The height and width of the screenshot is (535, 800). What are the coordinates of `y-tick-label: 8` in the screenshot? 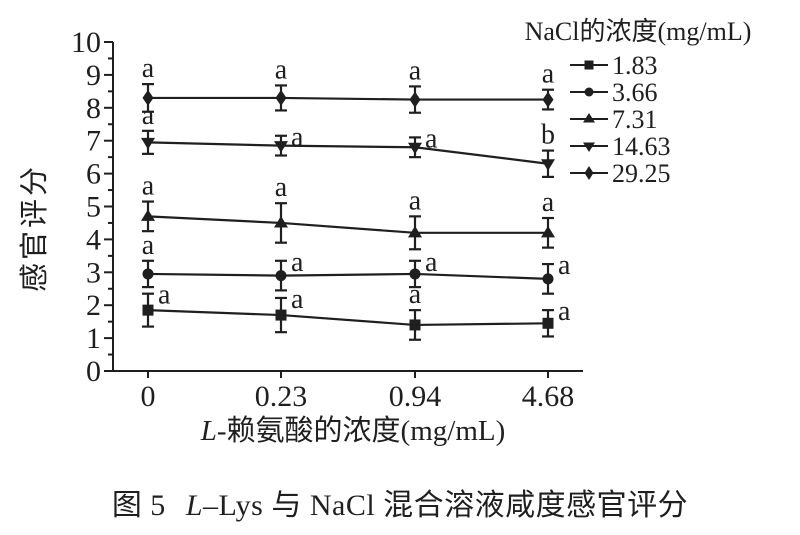 It's located at (93, 108).